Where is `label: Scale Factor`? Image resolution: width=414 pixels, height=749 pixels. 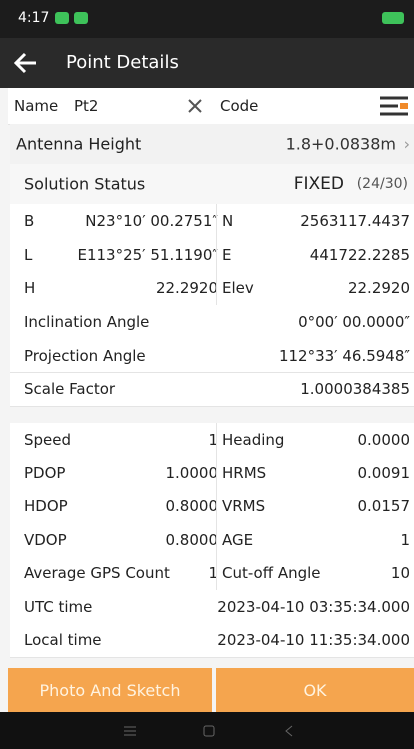
label: Scale Factor is located at coordinates (70, 389).